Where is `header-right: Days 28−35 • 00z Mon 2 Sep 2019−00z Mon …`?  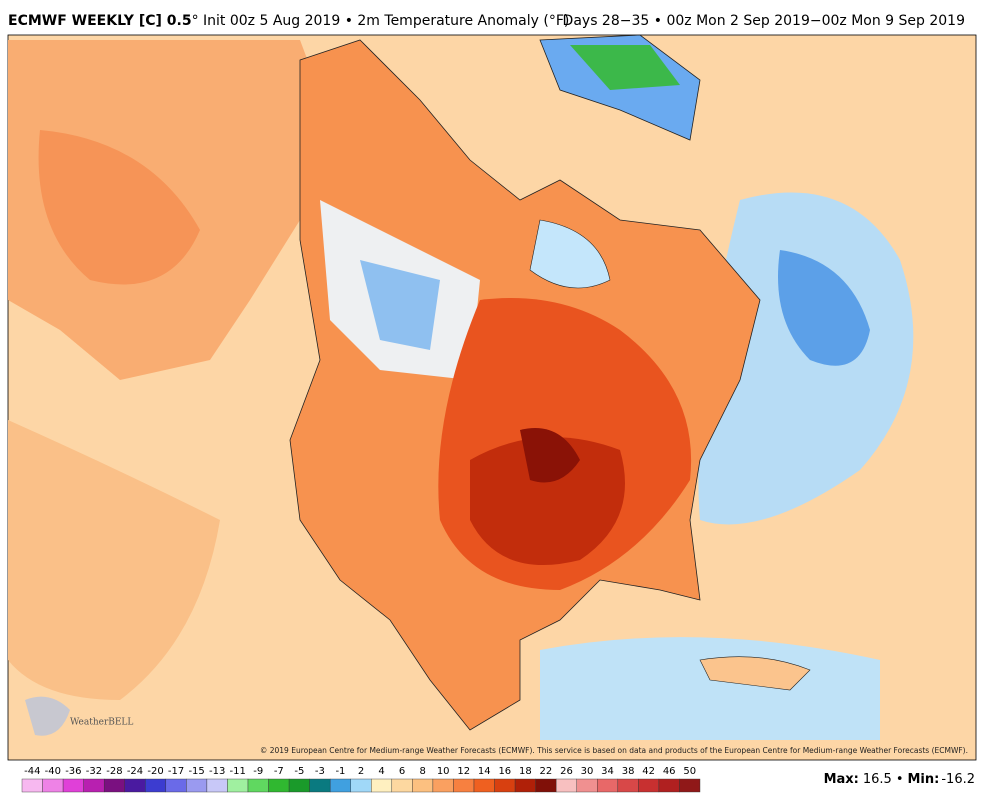 header-right: Days 28−35 • 00z Mon 2 Sep 2019−00z Mon … is located at coordinates (764, 21).